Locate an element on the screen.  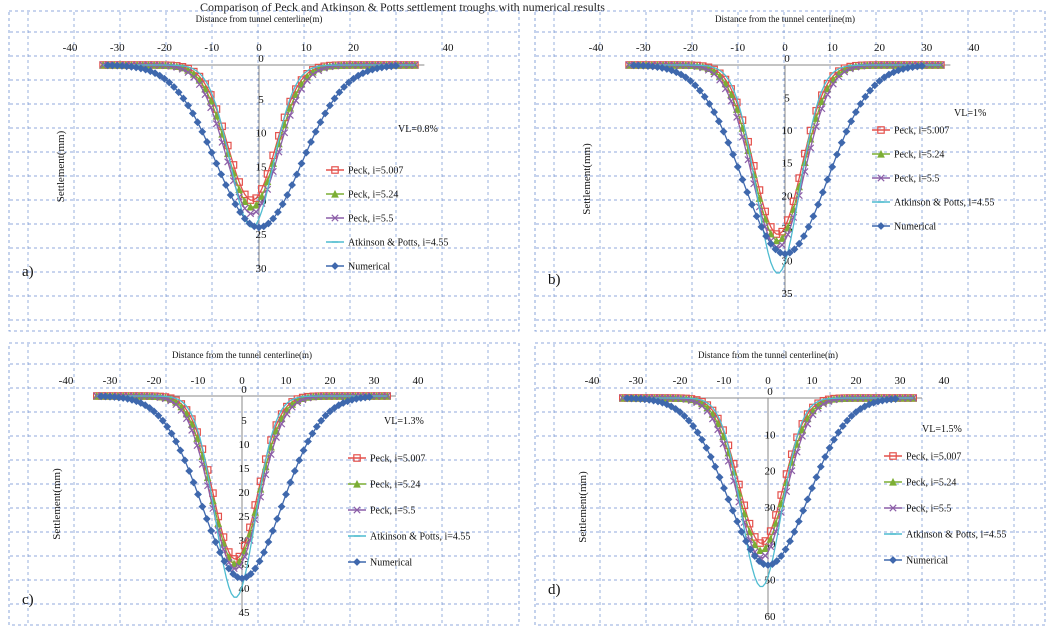
y-tick-label: 60 is located at coordinates (771, 617).